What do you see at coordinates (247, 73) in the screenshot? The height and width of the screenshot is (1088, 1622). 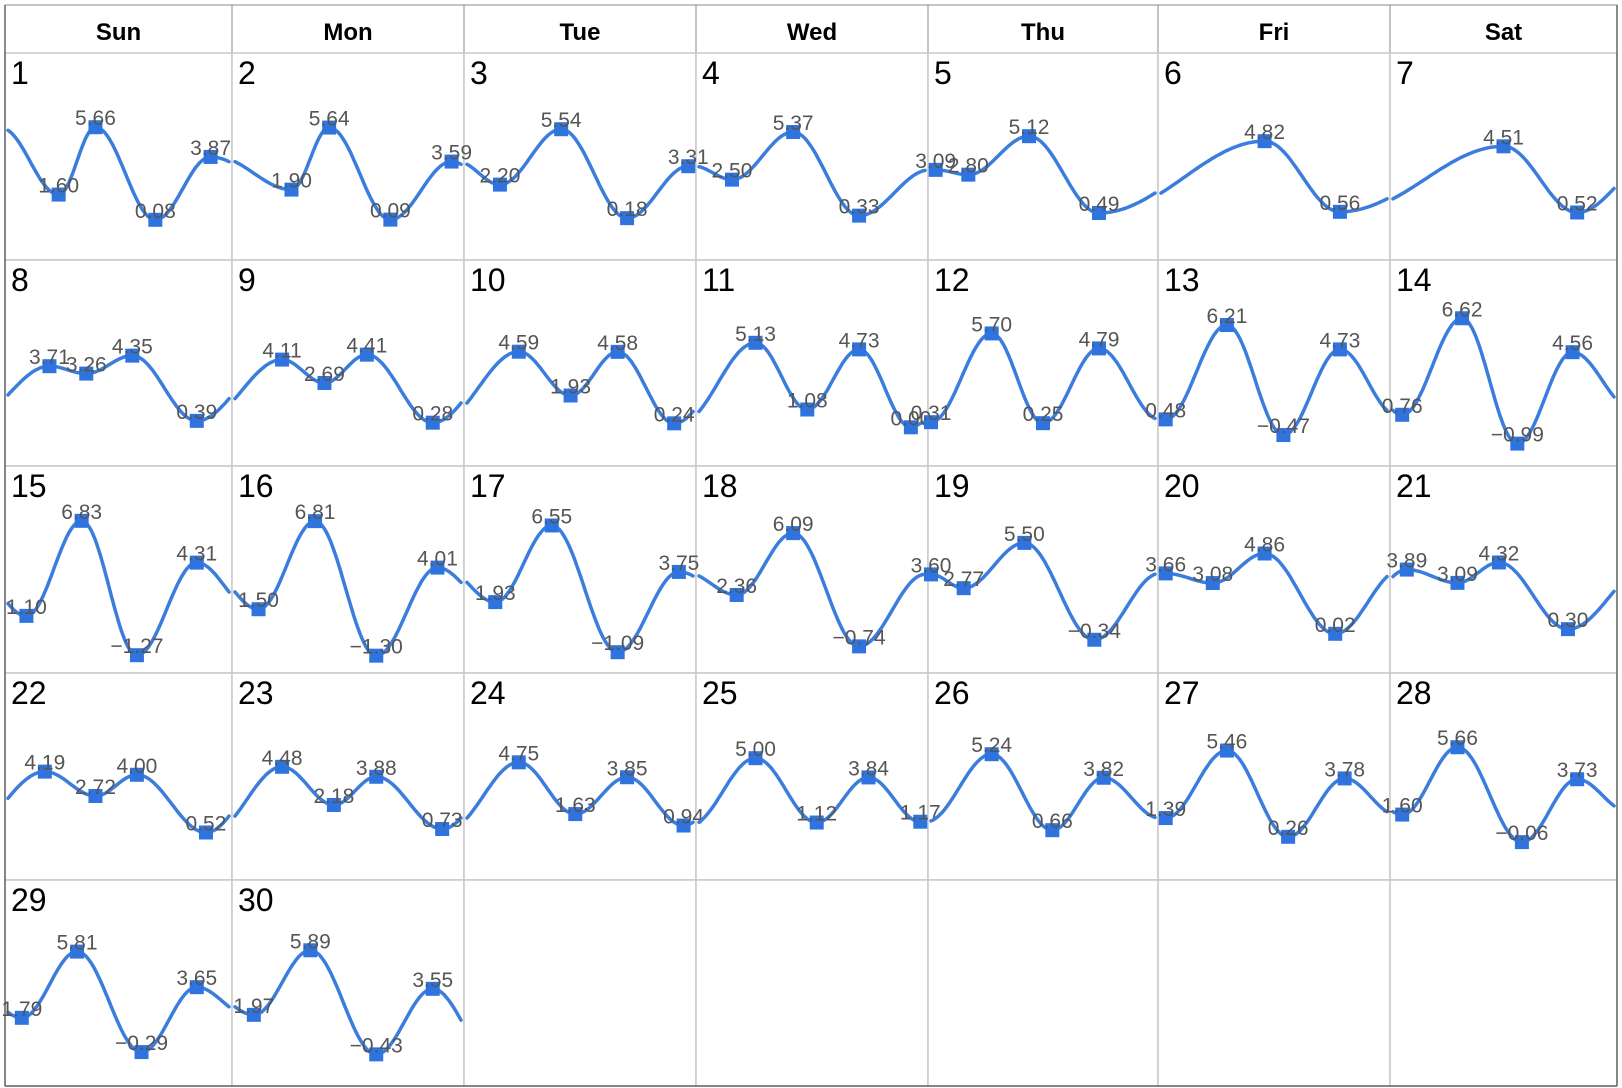 I see `day-number: 2` at bounding box center [247, 73].